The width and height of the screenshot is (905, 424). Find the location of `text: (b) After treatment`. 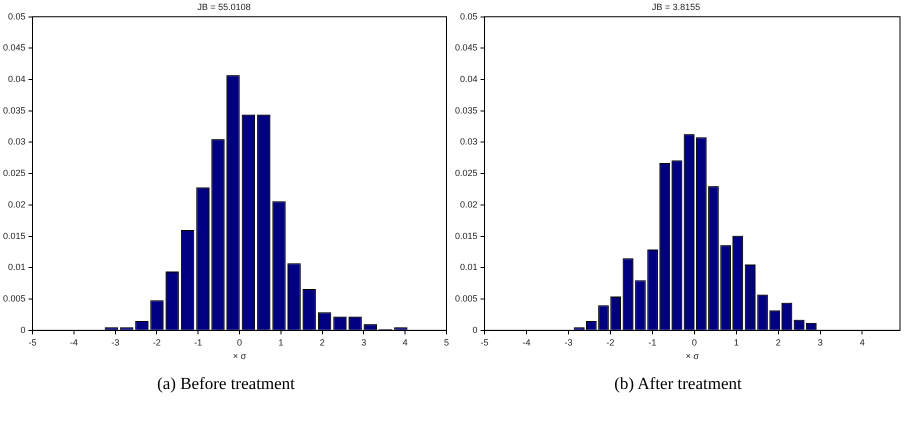

text: (b) After treatment is located at coordinates (678, 384).